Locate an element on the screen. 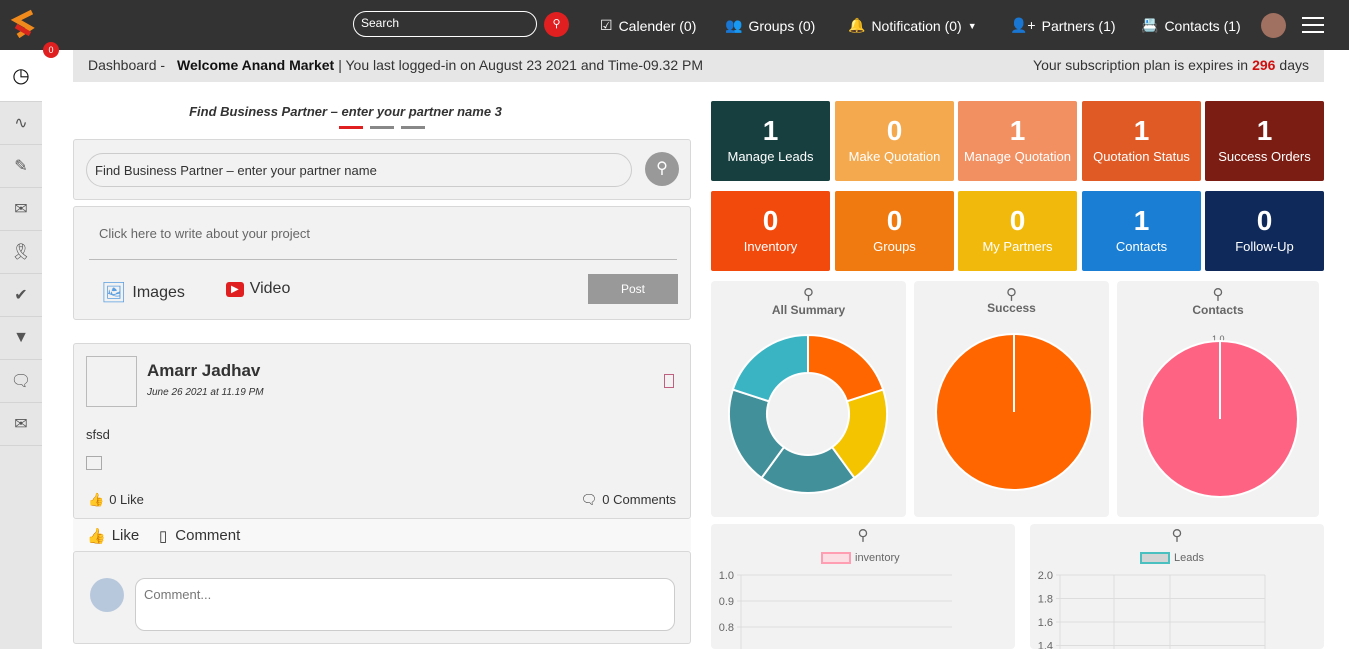 Image resolution: width=1349 pixels, height=649 pixels. user-plus-icon: 👤+ is located at coordinates (1023, 25).